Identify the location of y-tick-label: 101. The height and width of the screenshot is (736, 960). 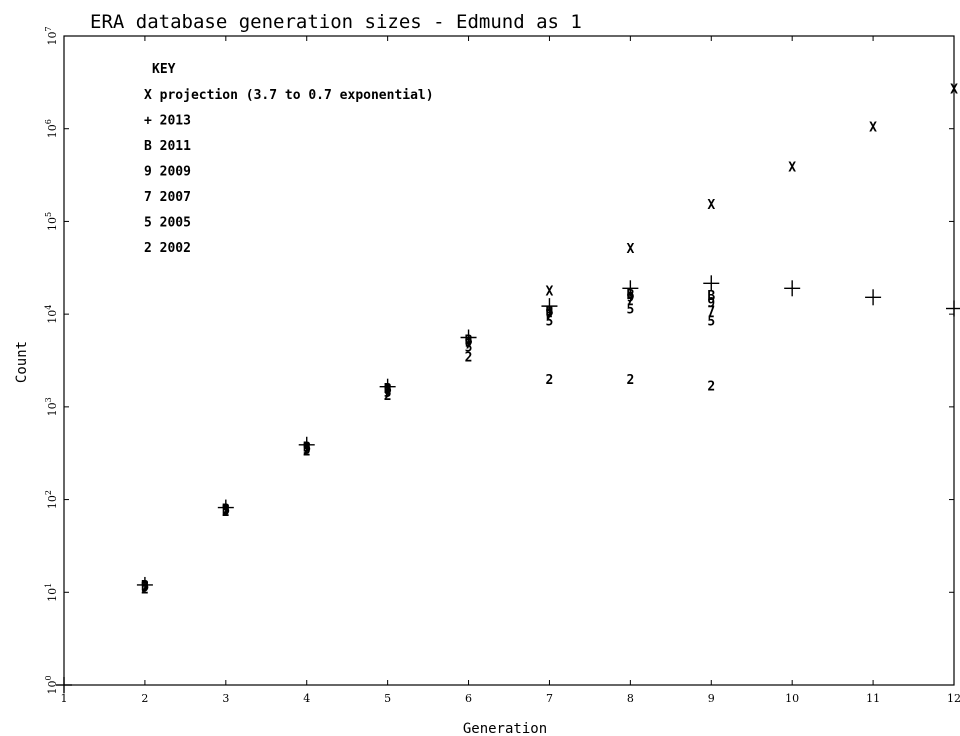
(51, 592).